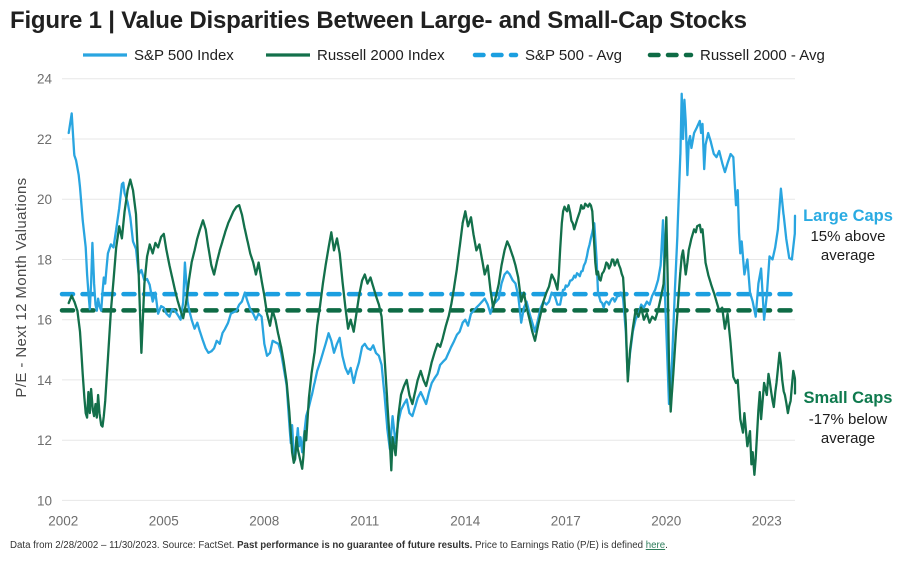 This screenshot has height=565, width=900. I want to click on svg-text: 24, so click(45, 79).